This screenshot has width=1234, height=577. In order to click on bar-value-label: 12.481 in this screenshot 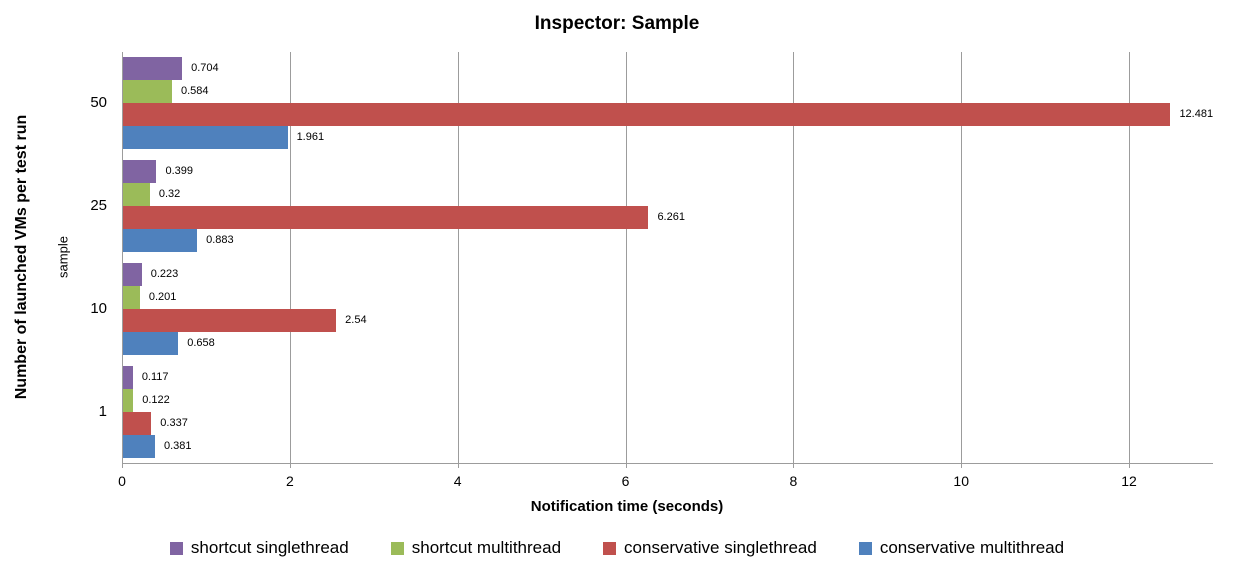, I will do `click(1196, 114)`.